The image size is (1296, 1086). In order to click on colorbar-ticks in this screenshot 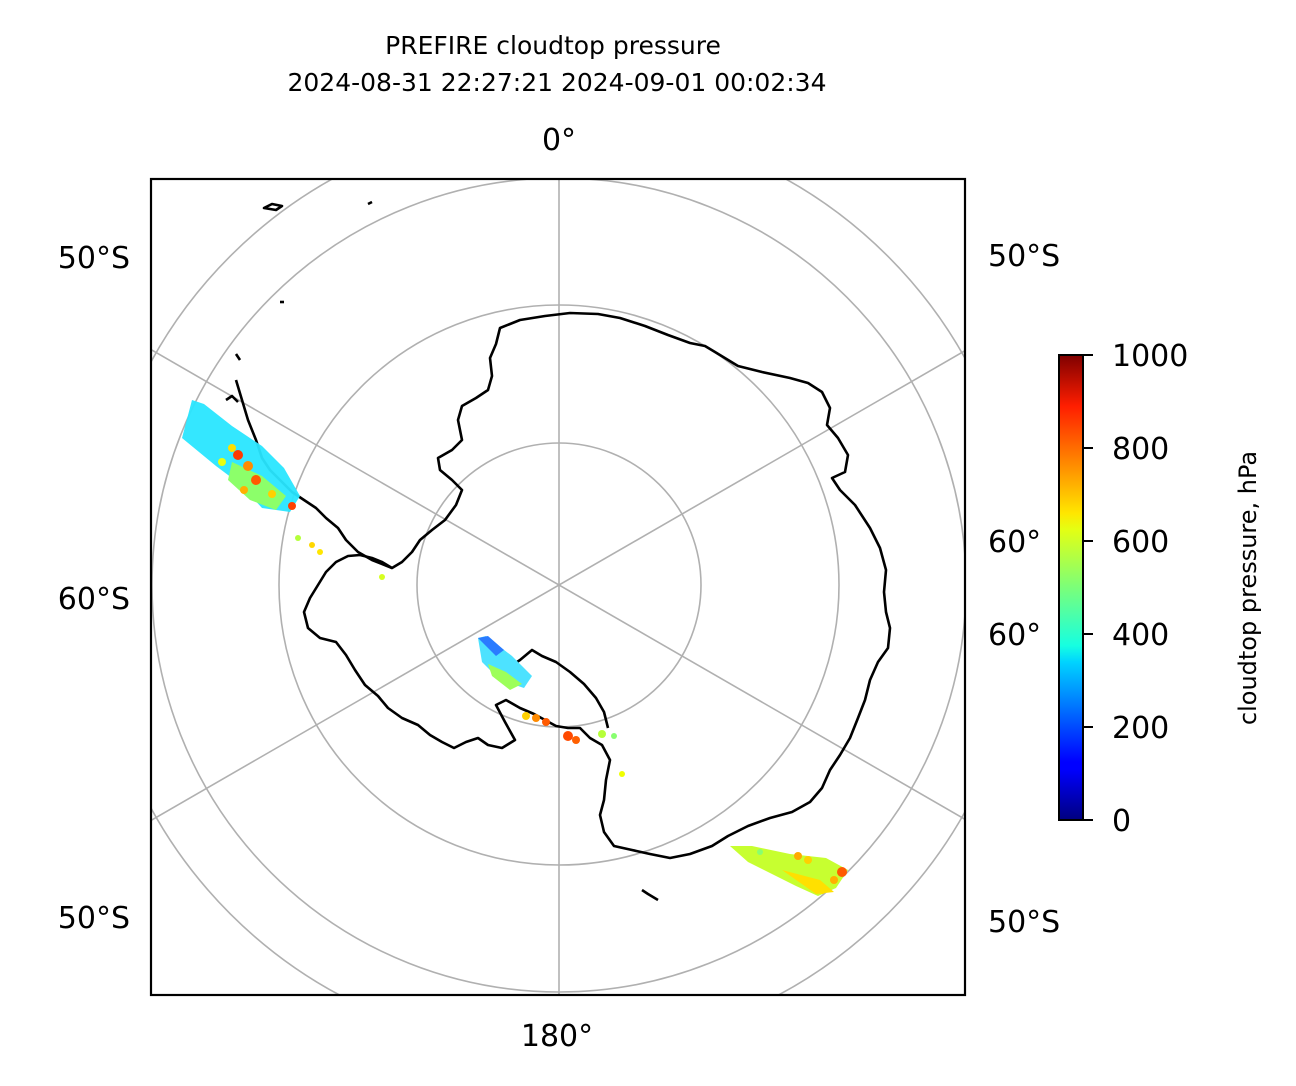, I will do `click(1088, 587)`.